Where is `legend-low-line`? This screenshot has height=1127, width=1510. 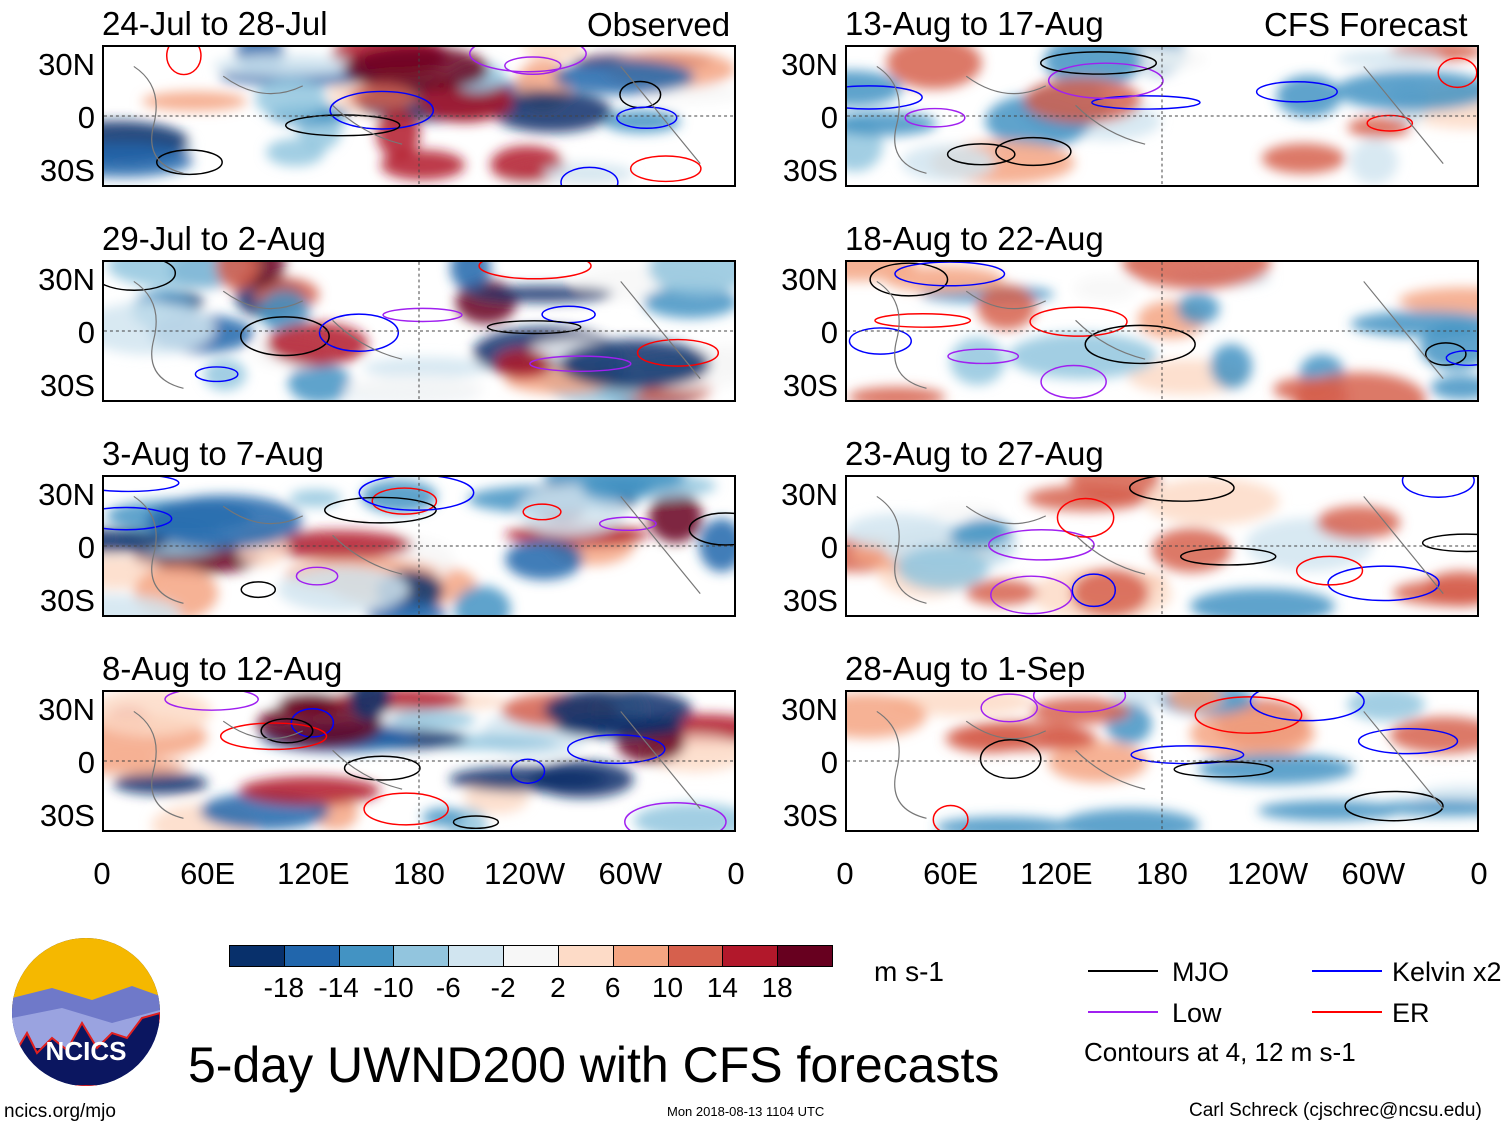
legend-low-line is located at coordinates (1123, 1012).